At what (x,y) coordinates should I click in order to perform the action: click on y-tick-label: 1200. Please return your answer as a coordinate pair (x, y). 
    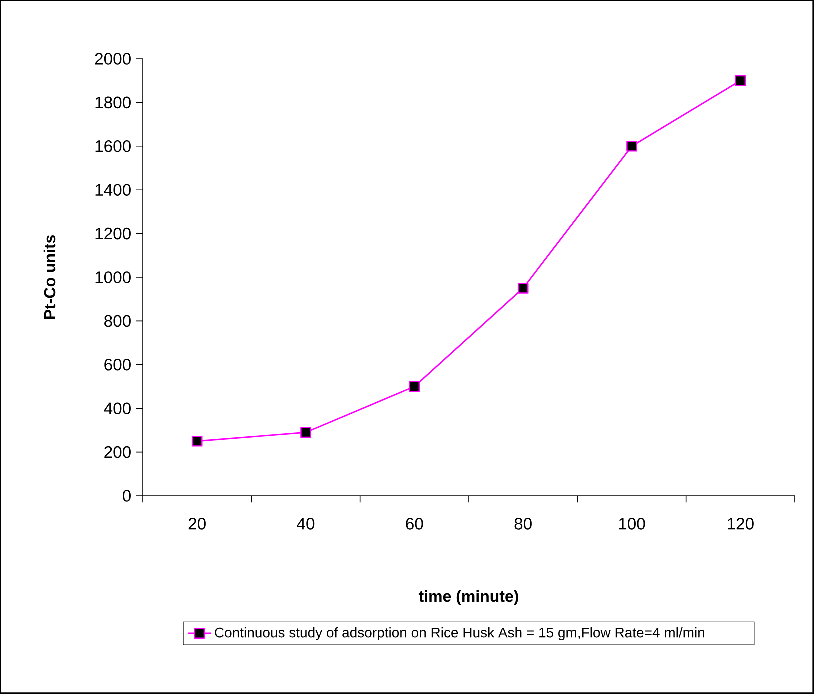
    Looking at the image, I should click on (113, 234).